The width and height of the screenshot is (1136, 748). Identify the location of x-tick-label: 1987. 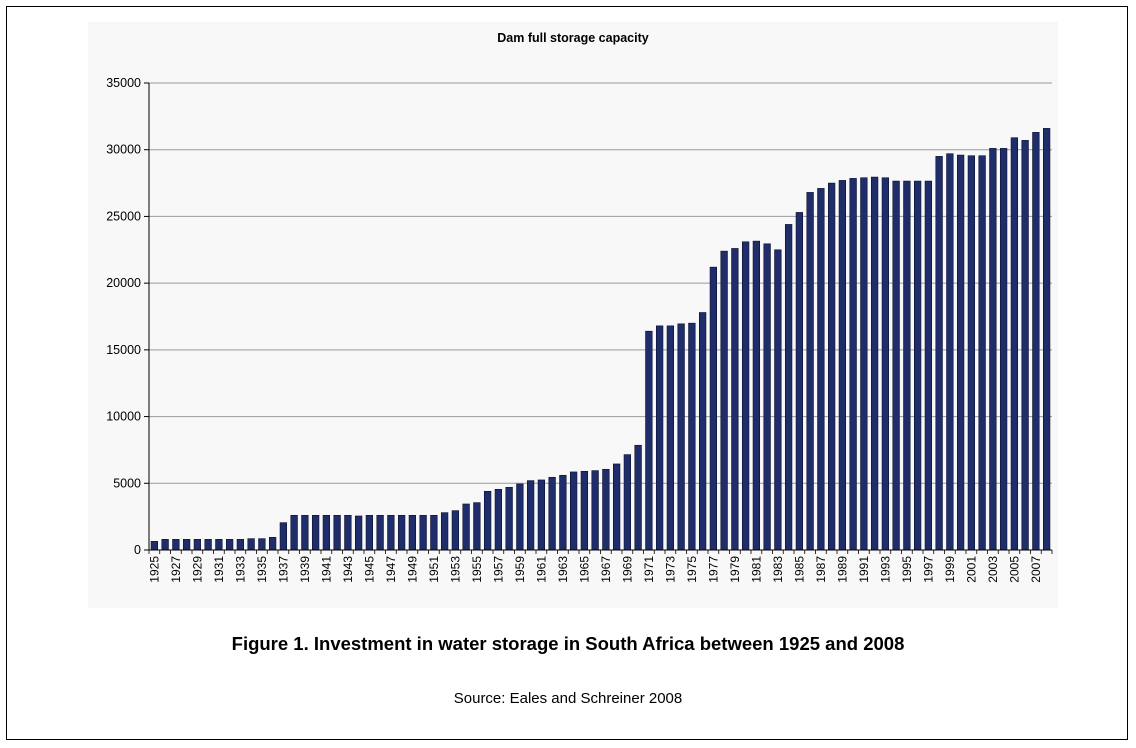
(821, 569).